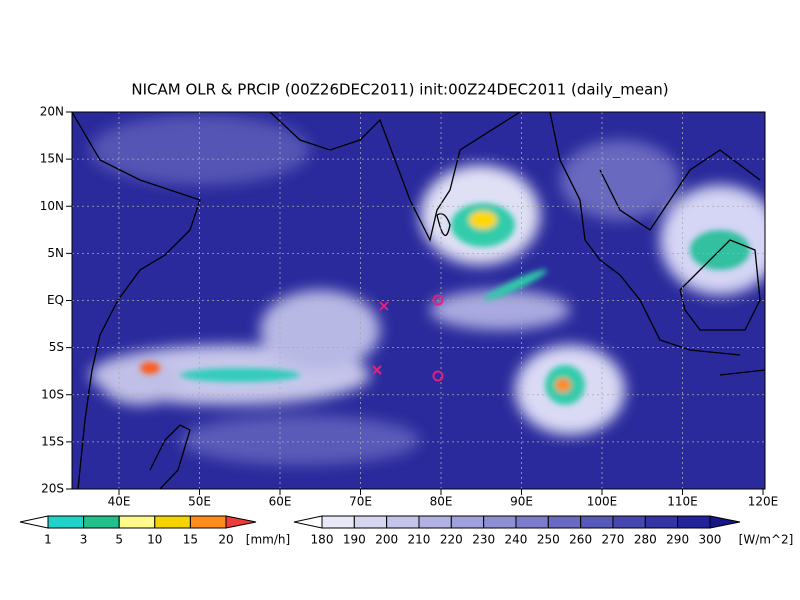 The height and width of the screenshot is (600, 800). Describe the element at coordinates (677, 540) in the screenshot. I see `colorbar-label: 290` at that location.